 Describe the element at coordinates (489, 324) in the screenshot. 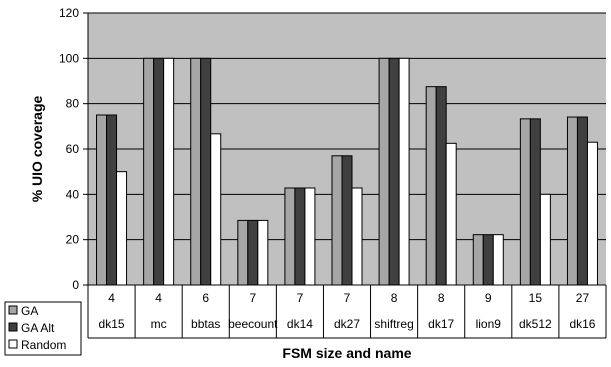

I see `fsm-name-label: lion9` at that location.